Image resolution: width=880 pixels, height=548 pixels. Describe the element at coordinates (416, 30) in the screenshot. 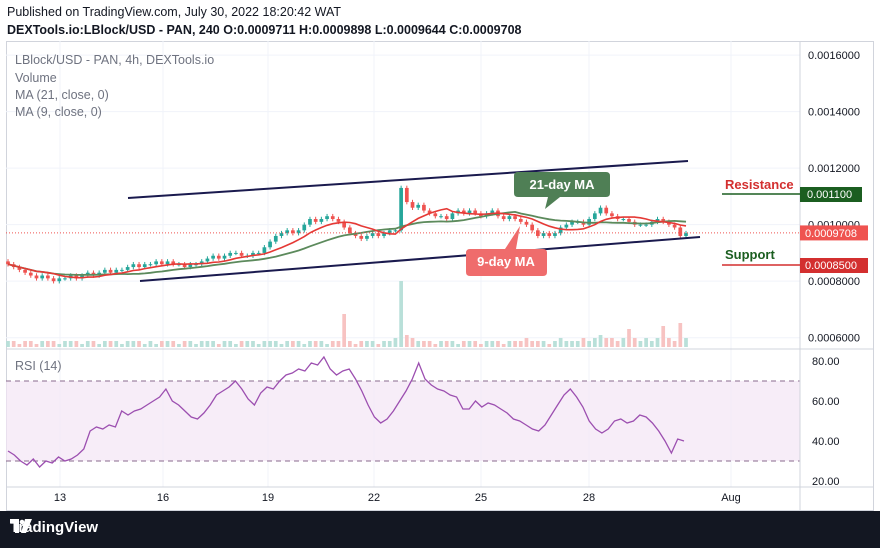

I see `low-value: 0.0009644` at that location.